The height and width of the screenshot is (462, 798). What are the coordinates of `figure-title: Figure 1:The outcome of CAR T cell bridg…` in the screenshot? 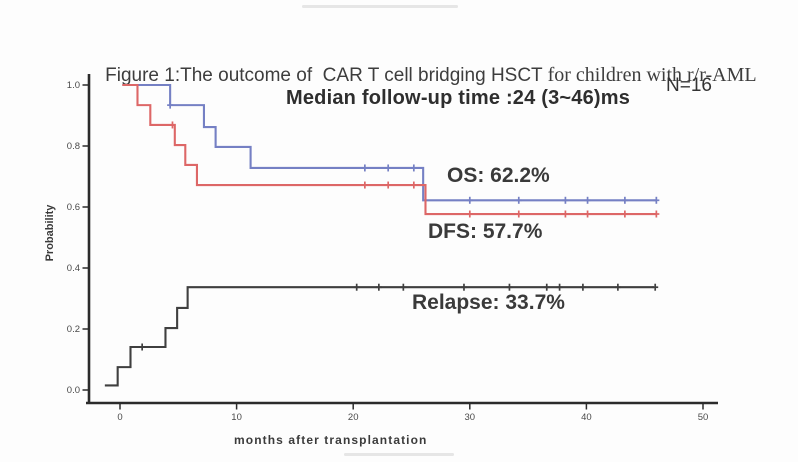 It's located at (420, 75).